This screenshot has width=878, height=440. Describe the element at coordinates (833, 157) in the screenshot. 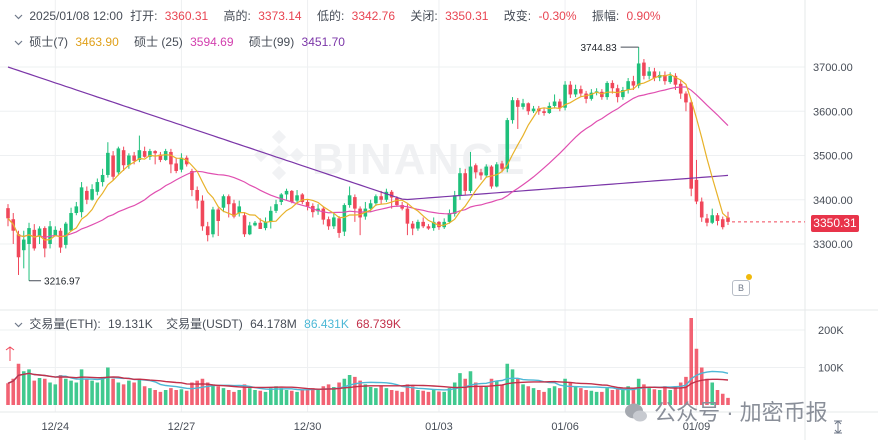

I see `y-tick-label: 3500.00` at that location.